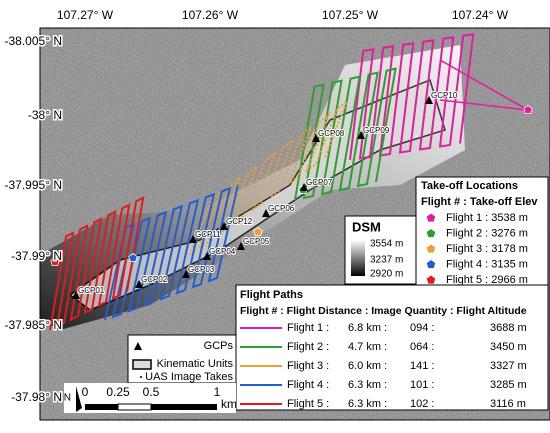  I want to click on dsm-ramp, so click(358, 258).